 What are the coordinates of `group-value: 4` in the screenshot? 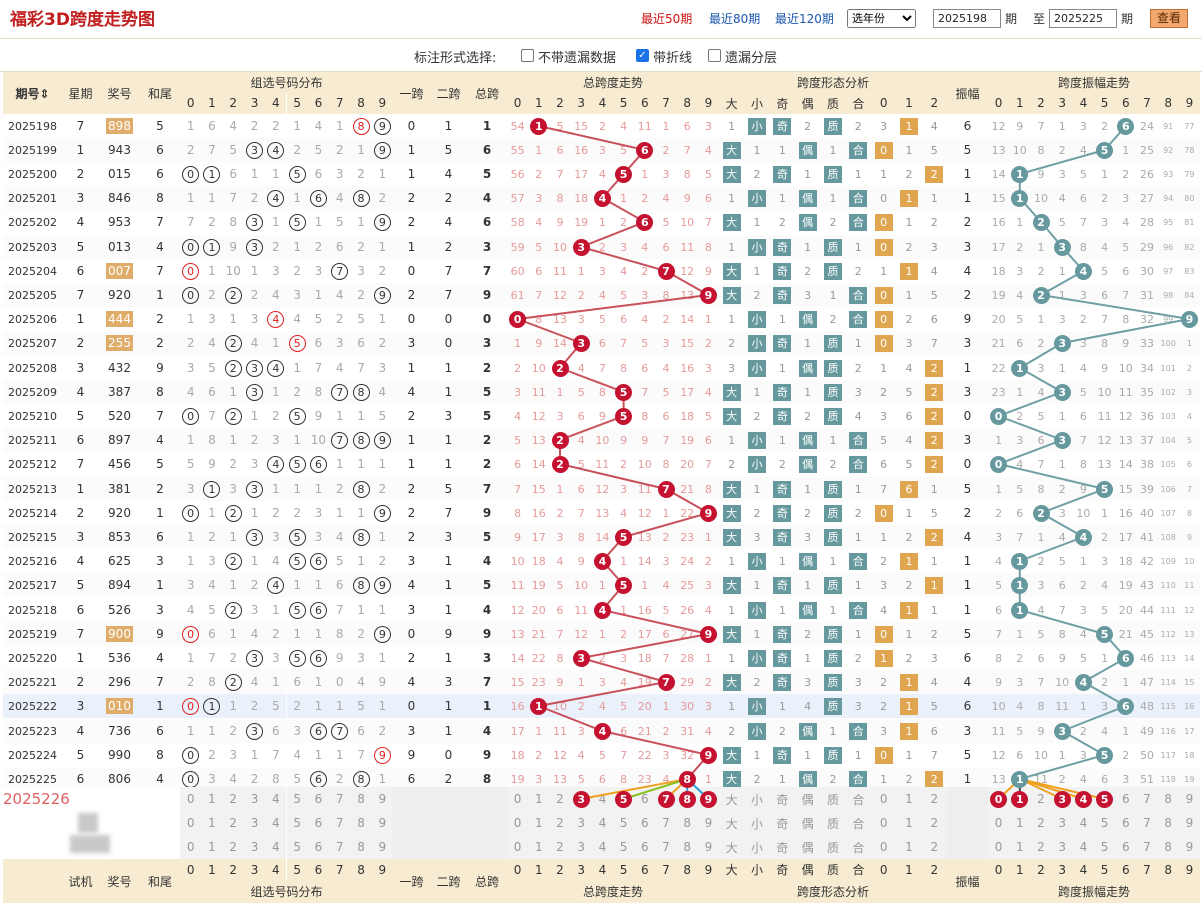 It's located at (276, 464).